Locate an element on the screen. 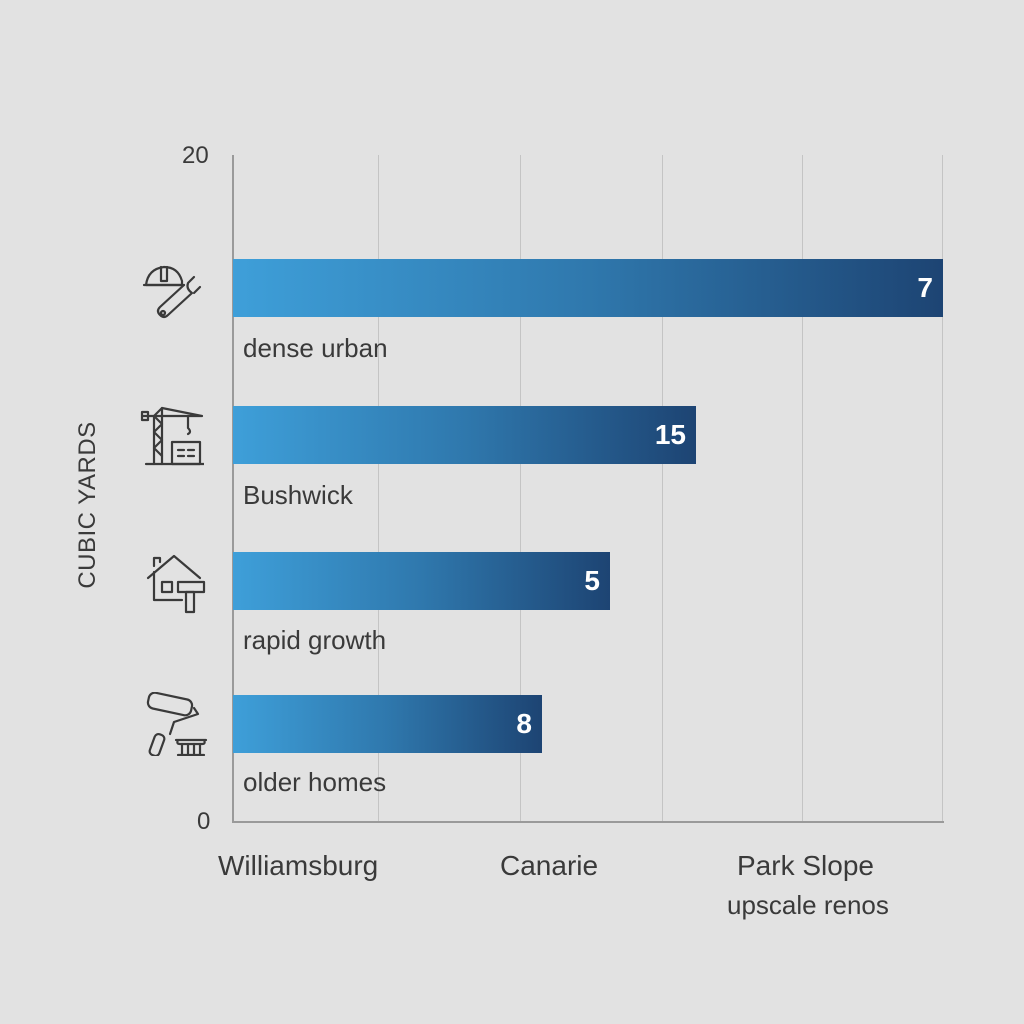  y-axis-label: CUBIC YARDS is located at coordinates (87, 505).